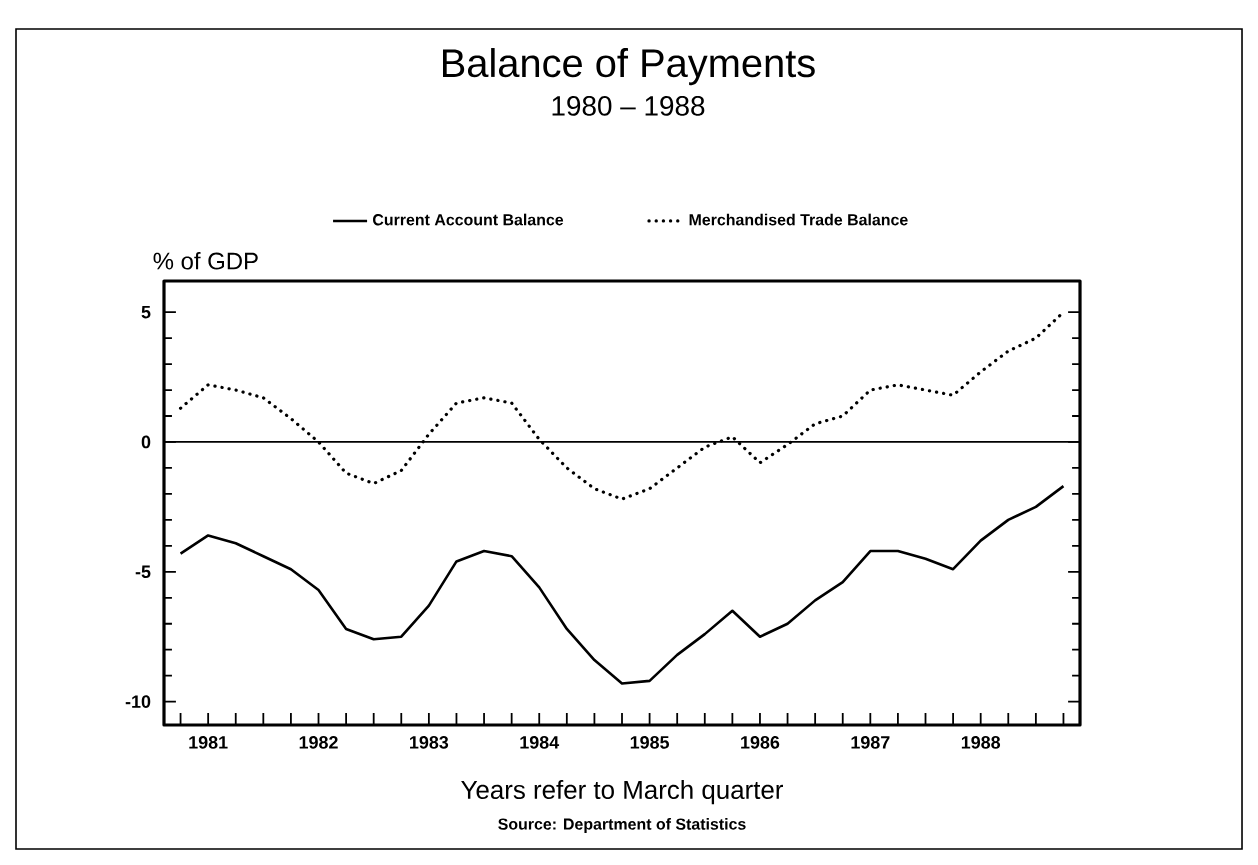  Describe the element at coordinates (429, 742) in the screenshot. I see `x-tick-label: 1983` at that location.